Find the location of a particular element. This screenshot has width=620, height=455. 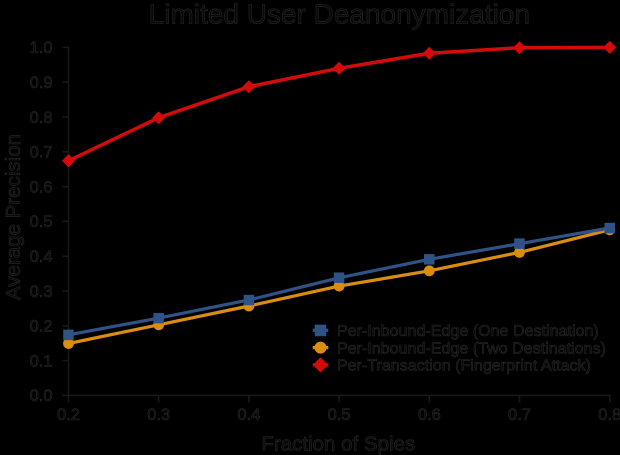

svg-text: 0.9 is located at coordinates (41, 83).